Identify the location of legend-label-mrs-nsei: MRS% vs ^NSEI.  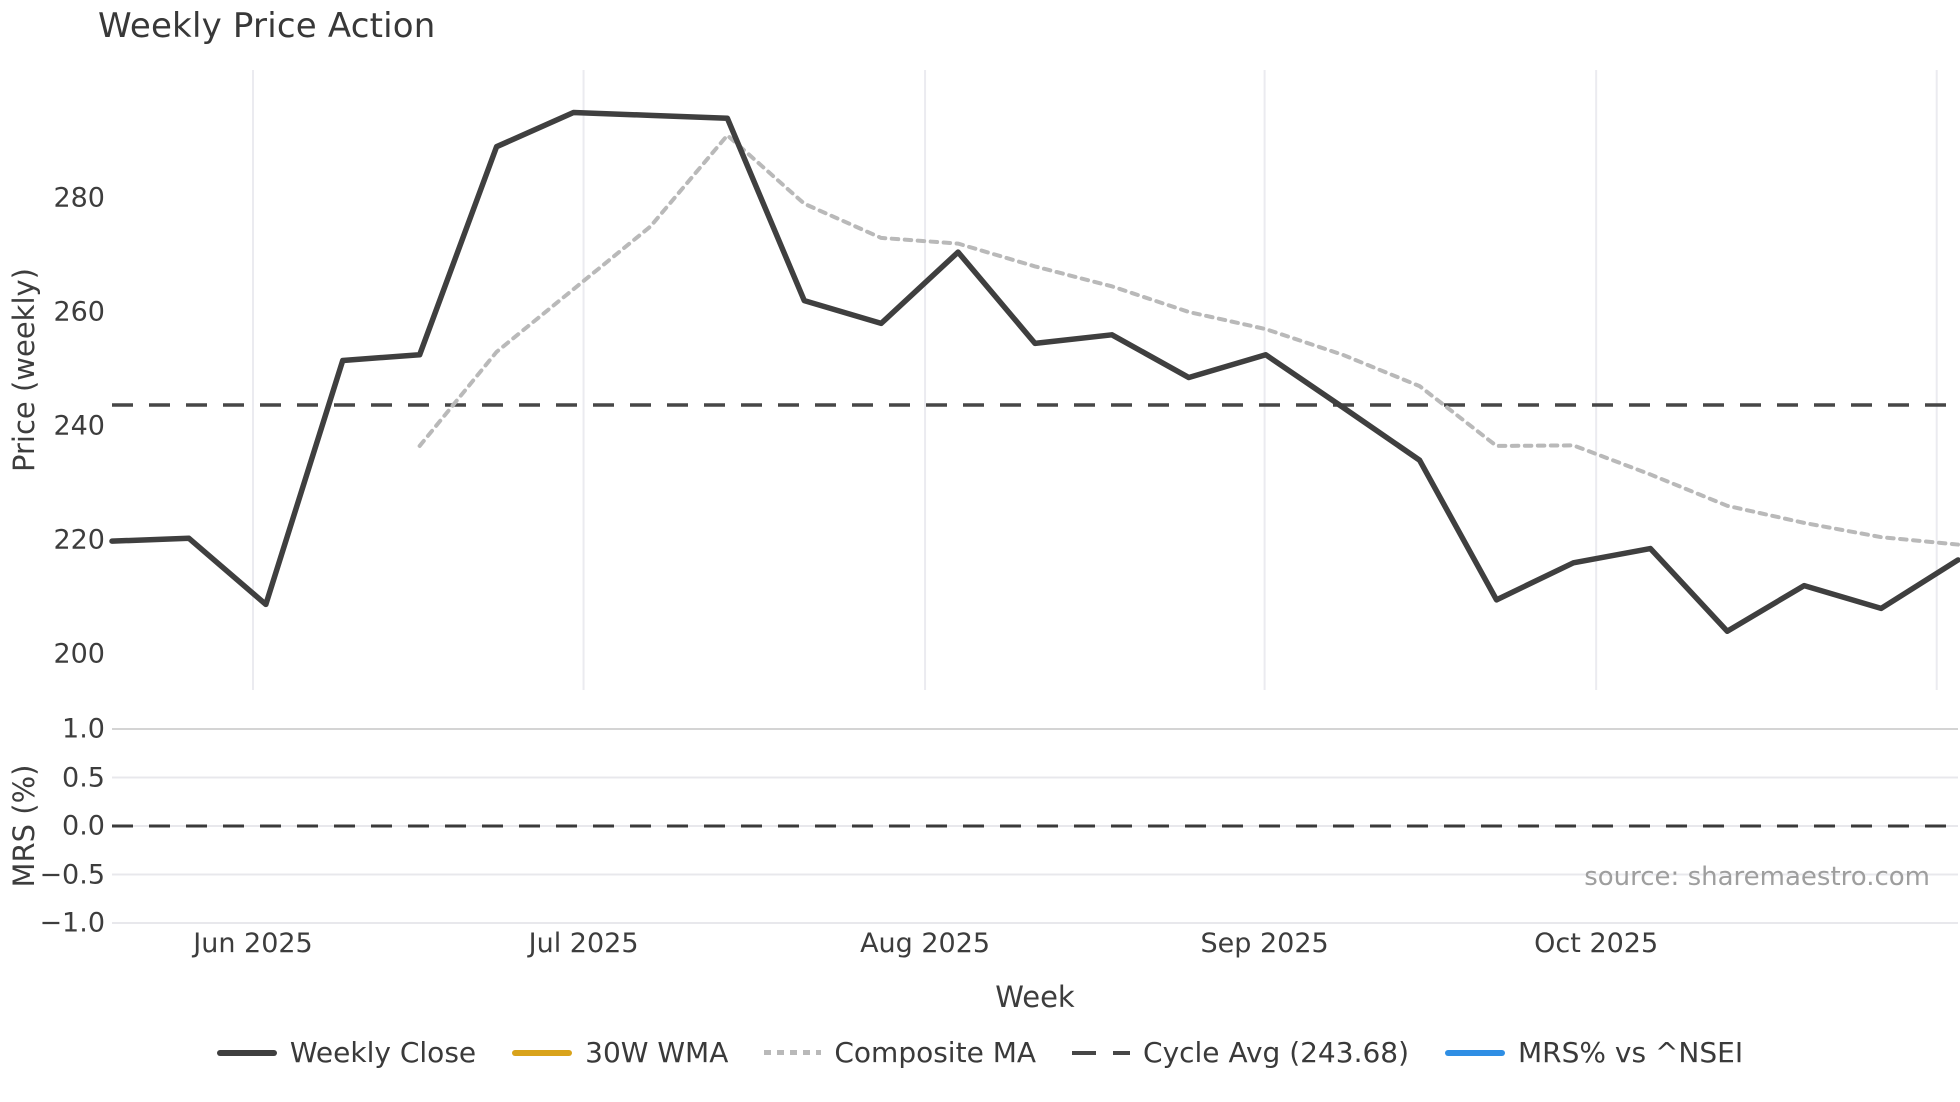
(1631, 1052).